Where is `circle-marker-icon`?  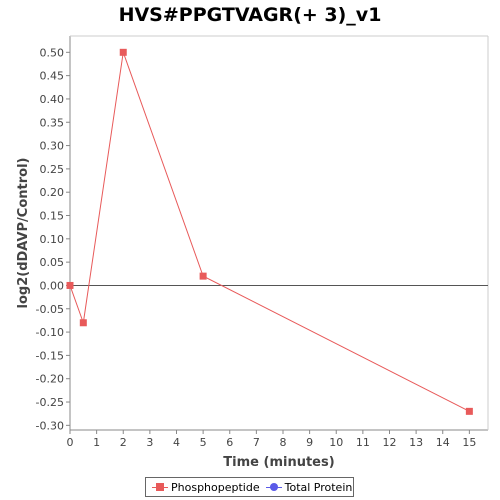
circle-marker-icon is located at coordinates (273, 487).